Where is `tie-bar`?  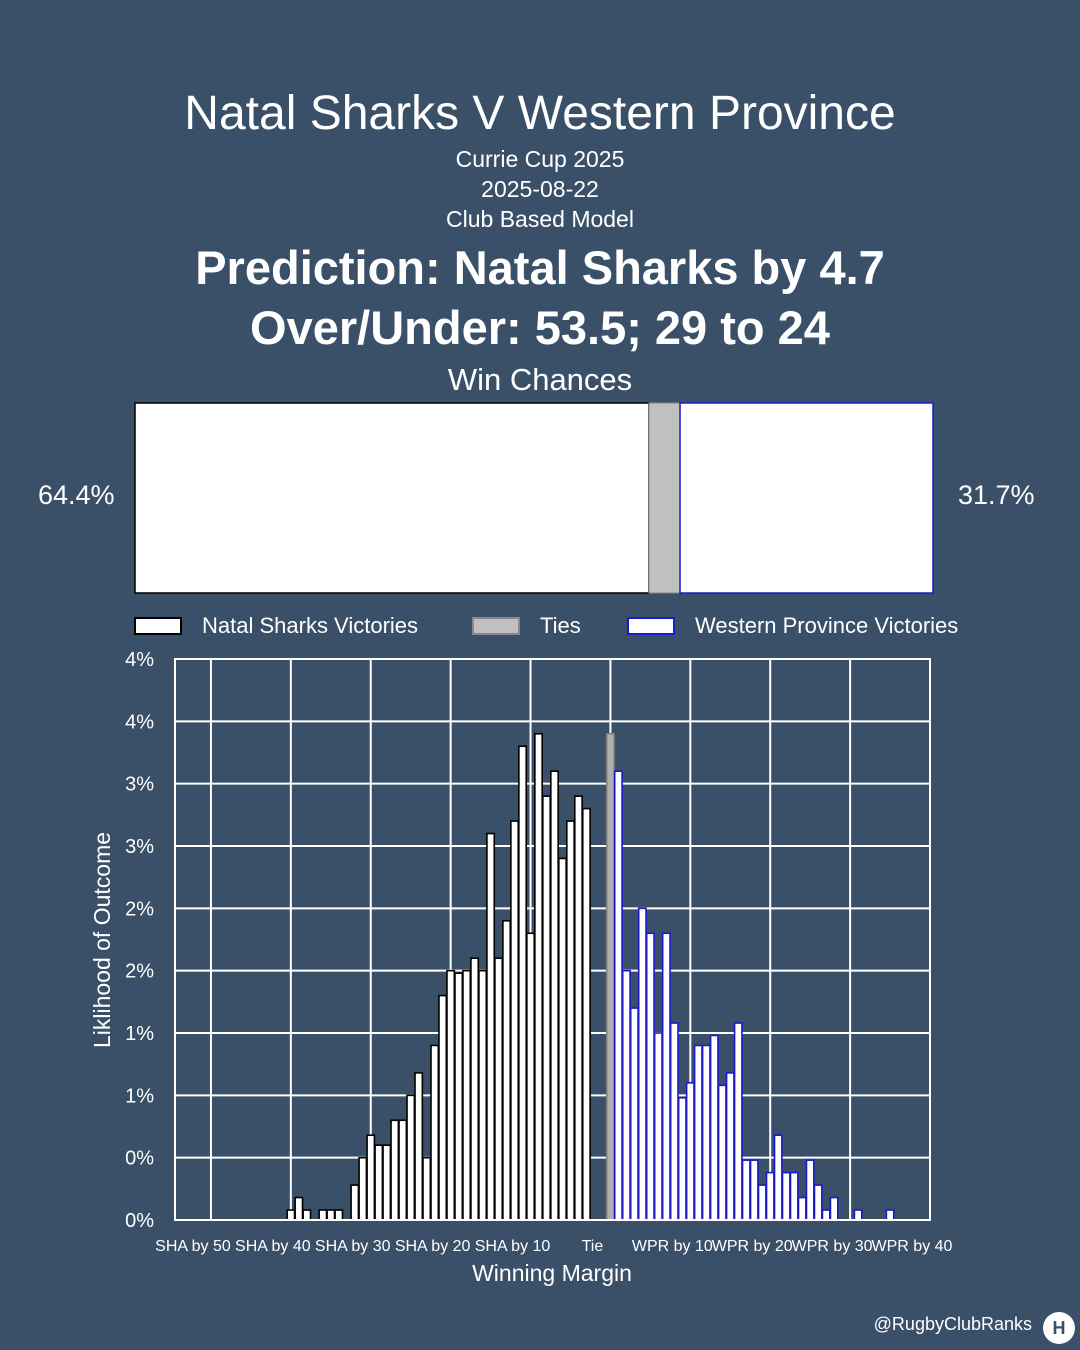
tie-bar is located at coordinates (610, 977).